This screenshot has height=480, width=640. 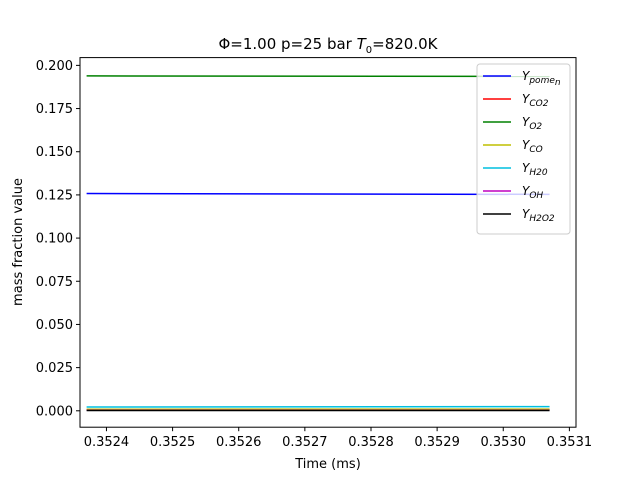 What do you see at coordinates (371, 442) in the screenshot?
I see `x-tick-label: 0.3528` at bounding box center [371, 442].